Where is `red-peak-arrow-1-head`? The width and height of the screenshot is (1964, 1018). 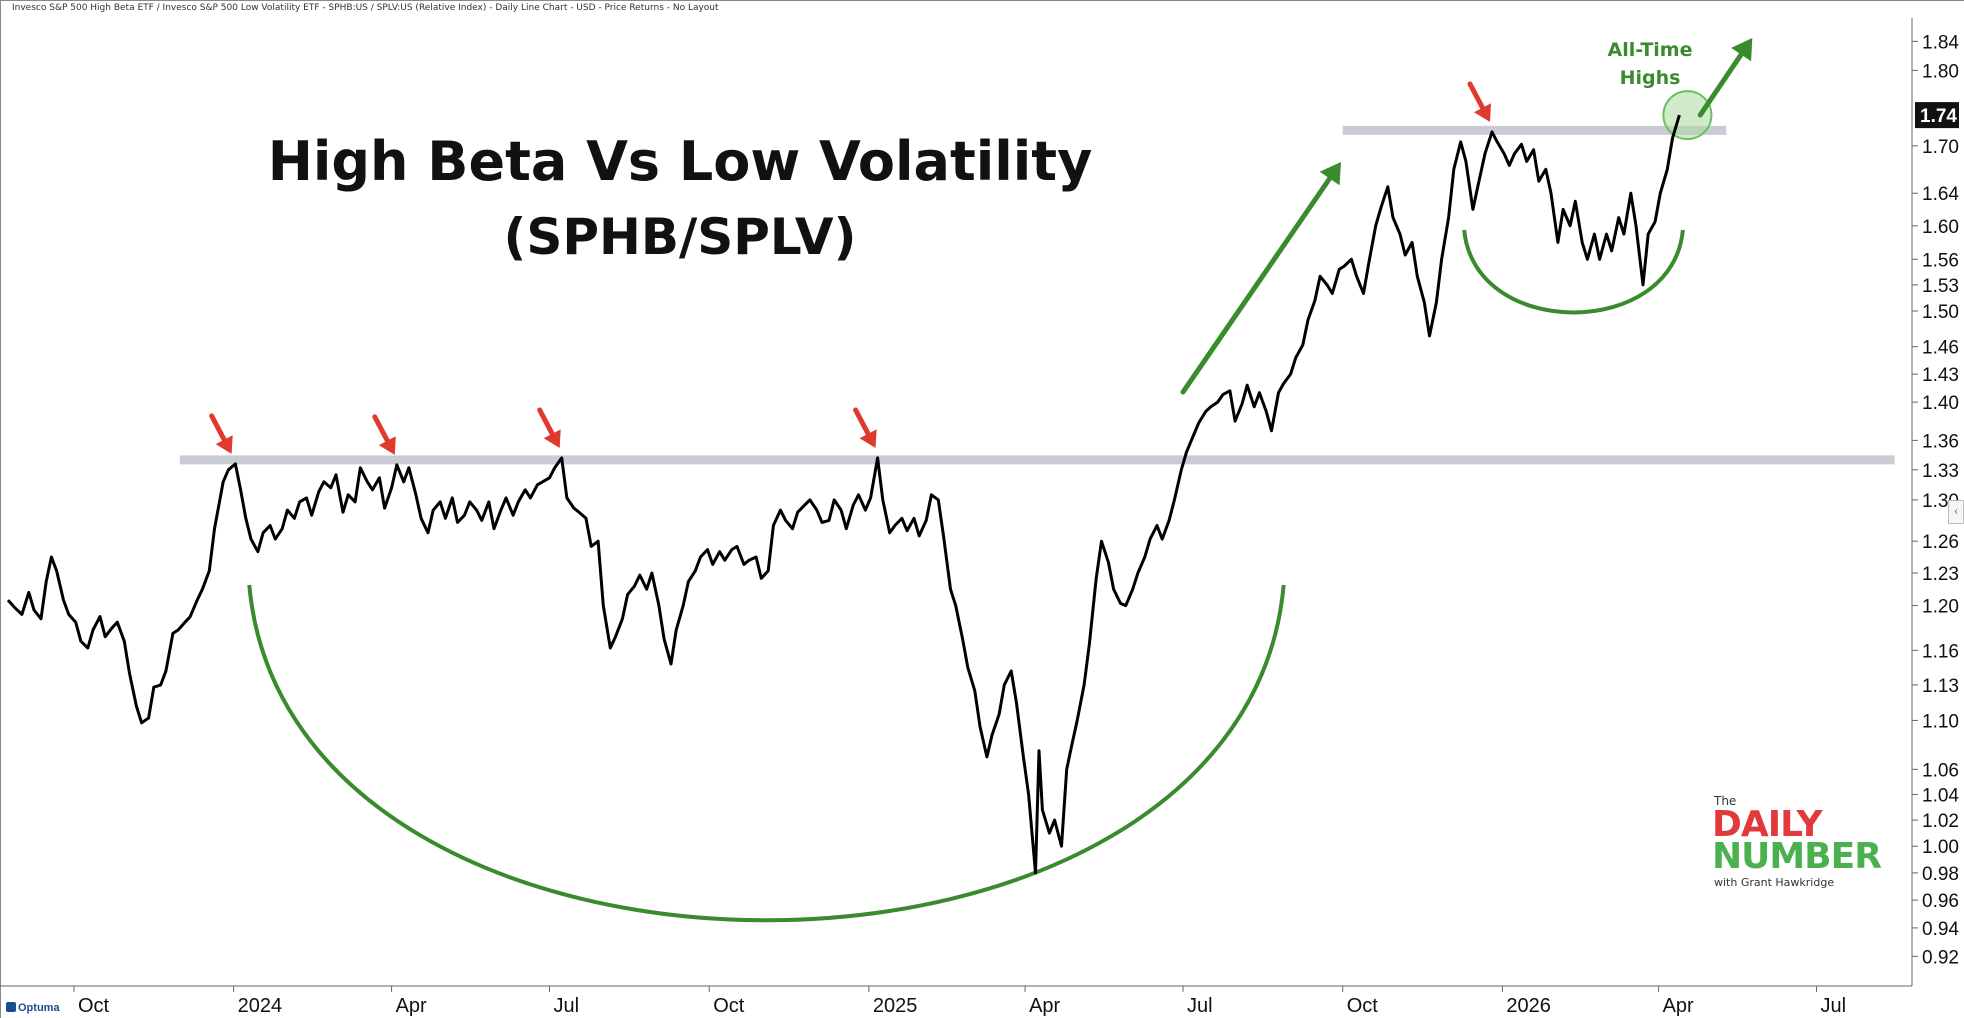 red-peak-arrow-1-head is located at coordinates (224, 444).